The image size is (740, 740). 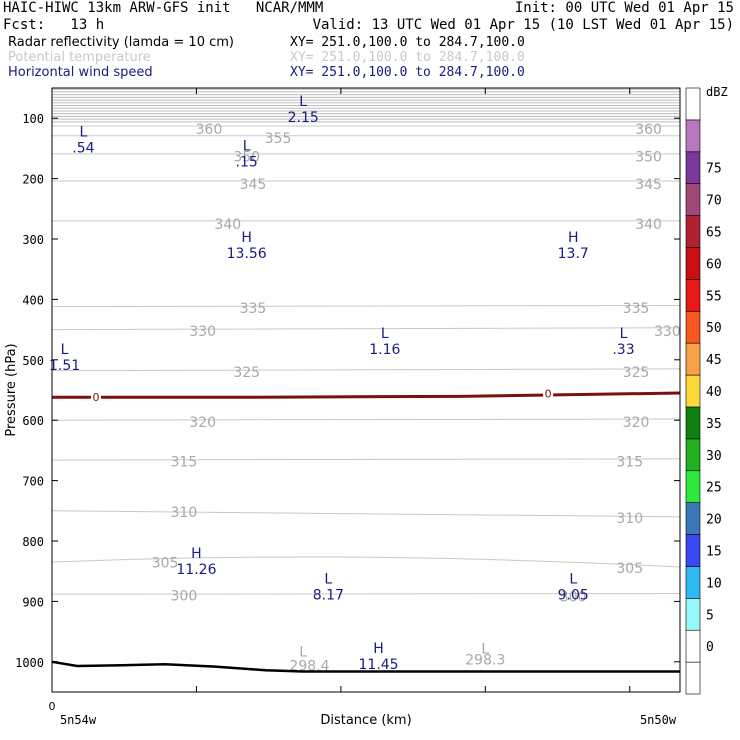 I want to click on colorbar-label: 60, so click(x=714, y=264).